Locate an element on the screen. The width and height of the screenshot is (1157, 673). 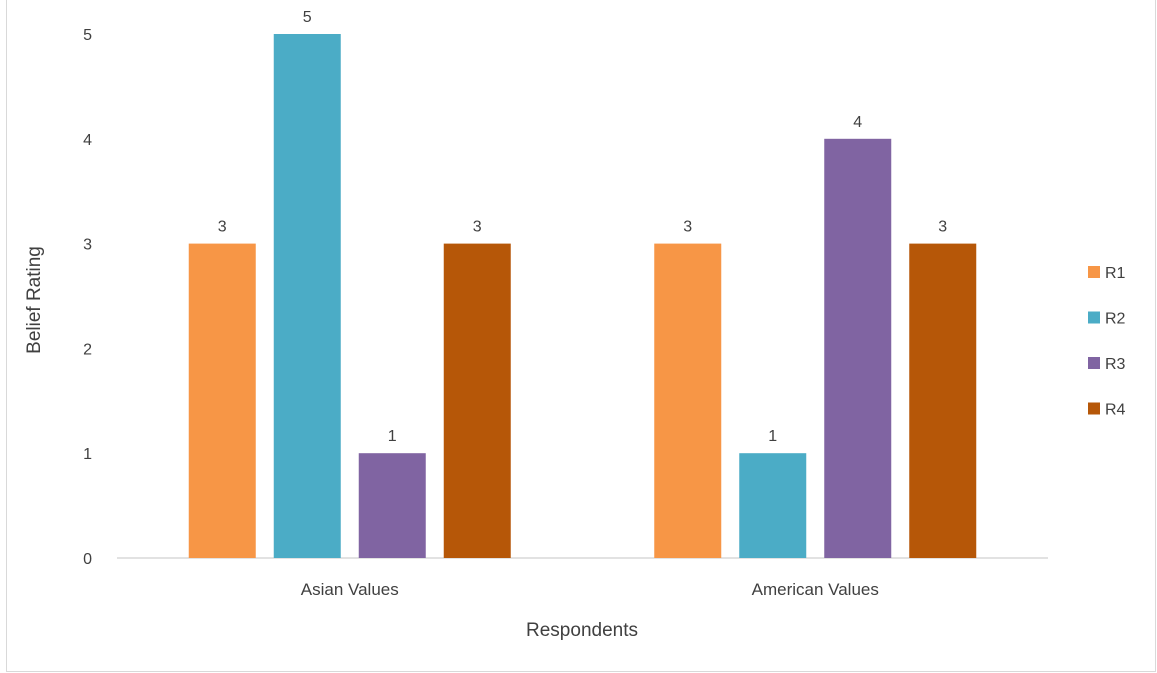
legend-label: R2 is located at coordinates (1115, 319).